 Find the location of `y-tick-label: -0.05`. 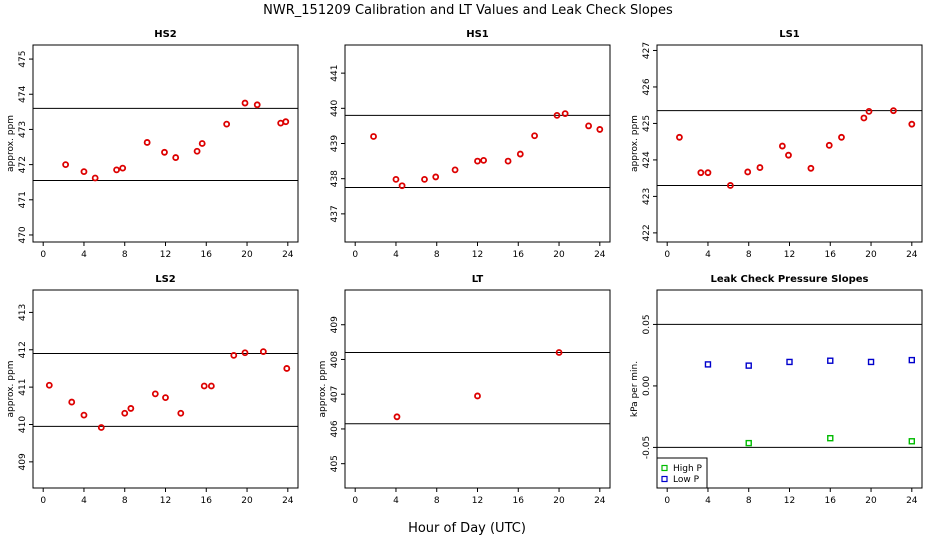

y-tick-label: -0.05 is located at coordinates (647, 447).